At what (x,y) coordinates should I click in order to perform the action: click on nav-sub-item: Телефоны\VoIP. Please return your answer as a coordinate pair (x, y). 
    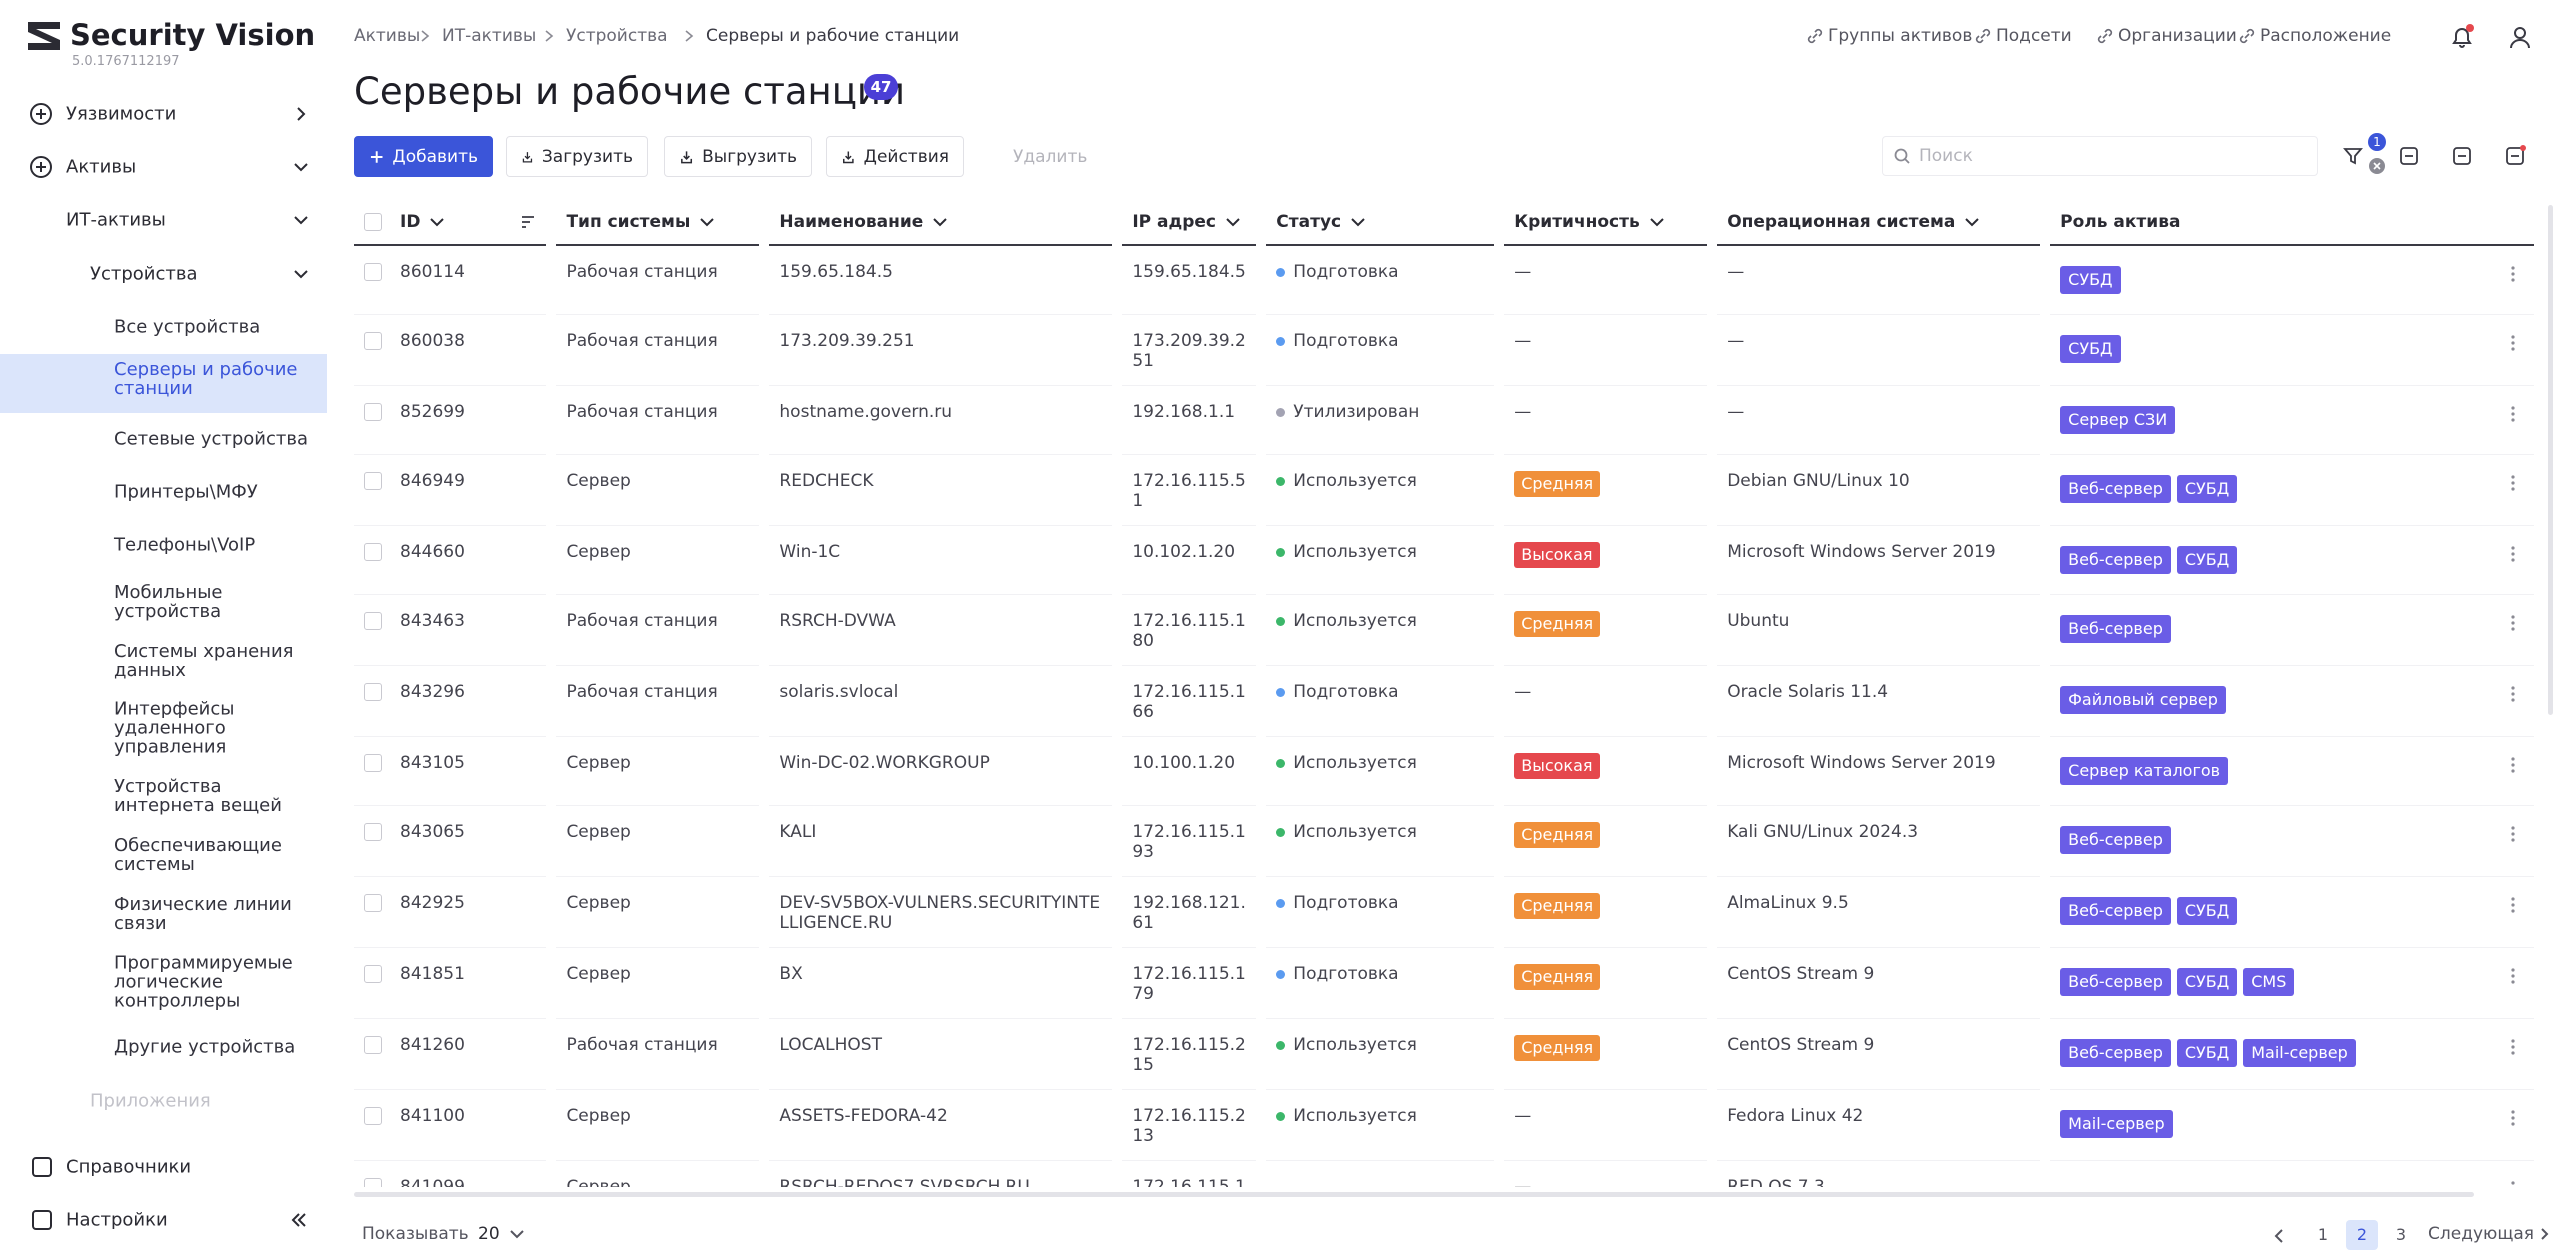
    Looking at the image, I should click on (185, 545).